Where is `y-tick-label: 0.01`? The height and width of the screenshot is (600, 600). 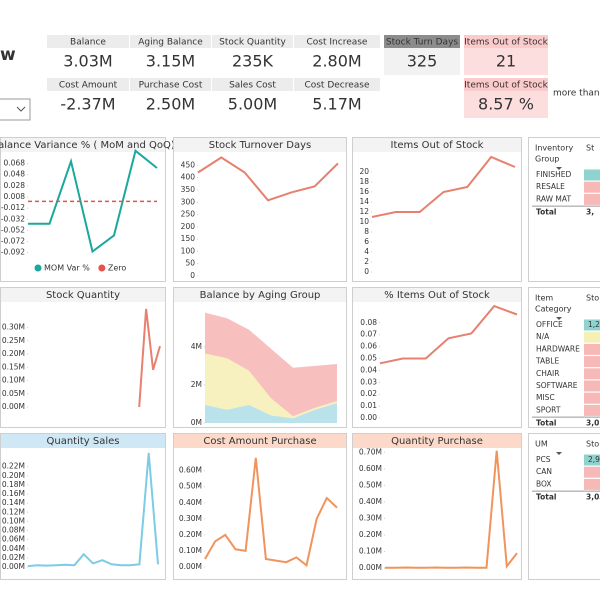
y-tick-label: 0.01 is located at coordinates (368, 405).